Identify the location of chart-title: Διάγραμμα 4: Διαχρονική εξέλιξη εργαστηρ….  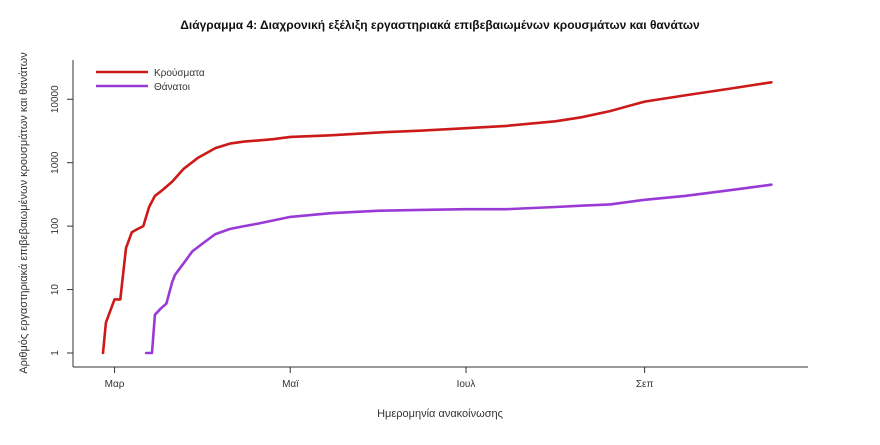
(440, 25).